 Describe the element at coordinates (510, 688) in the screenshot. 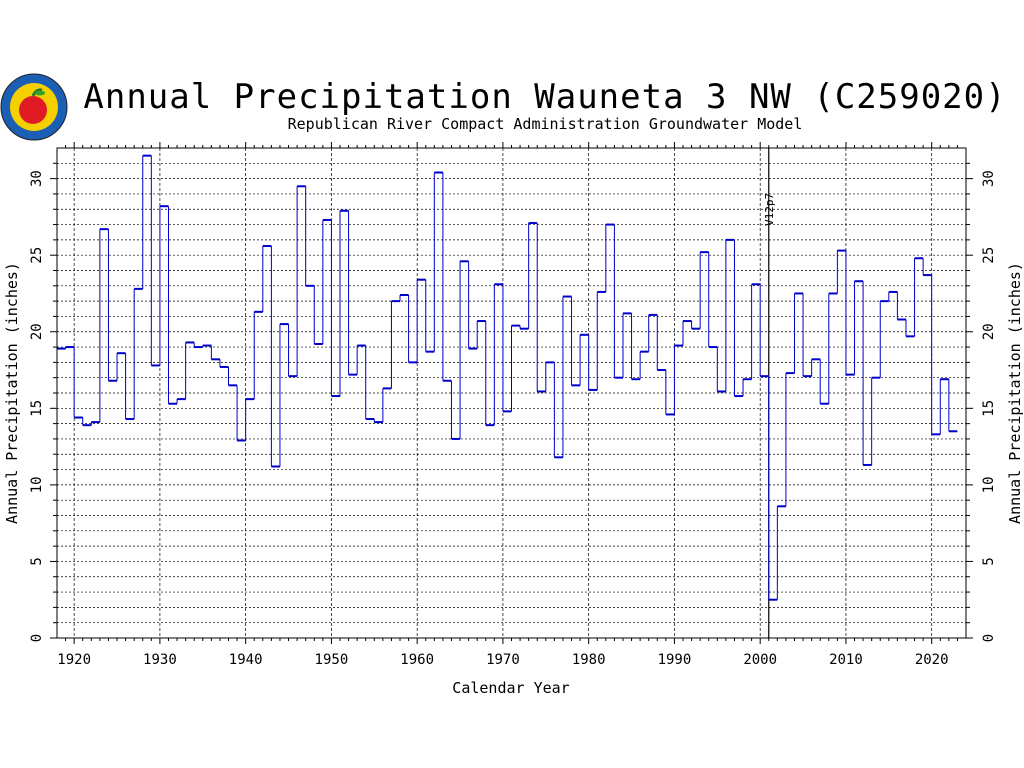

I see `x-axis-label: Calendar Year` at that location.